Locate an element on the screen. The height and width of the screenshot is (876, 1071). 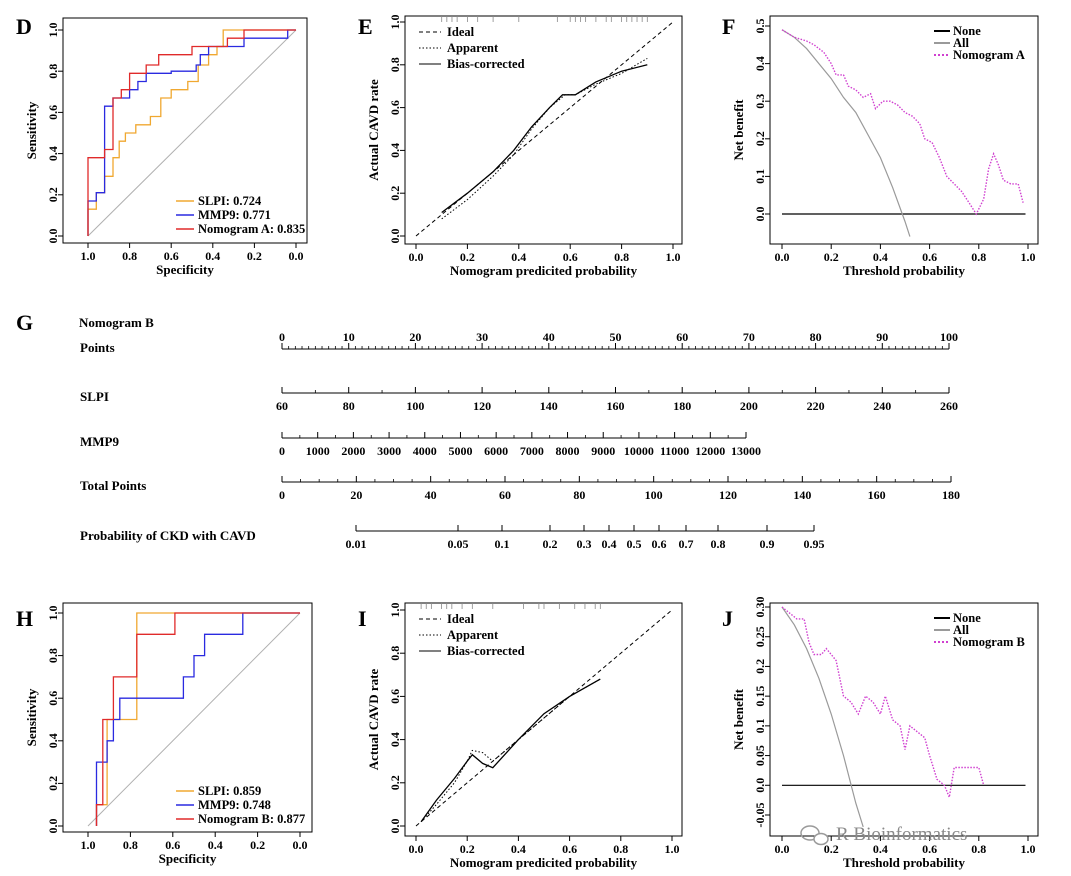
nomogram-tick-label: 0.1 is located at coordinates (502, 544).